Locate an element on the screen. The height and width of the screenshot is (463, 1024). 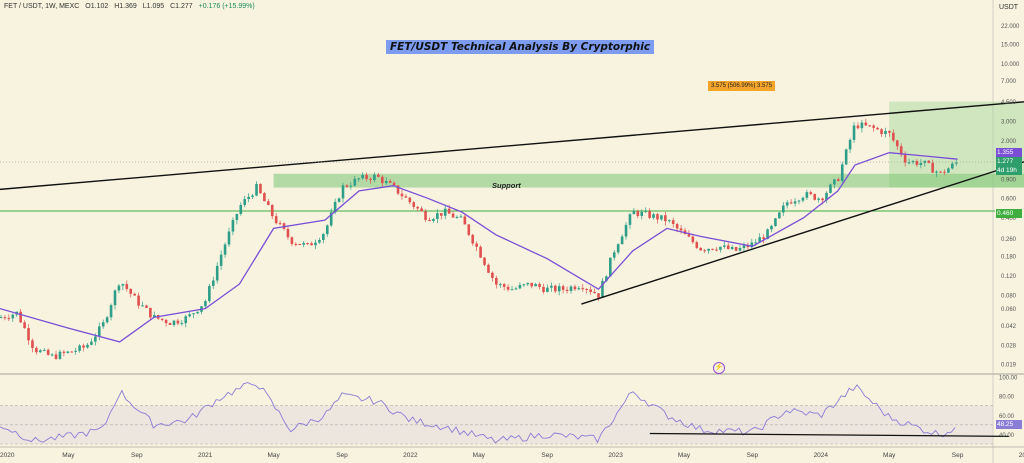
price-tick-label: 0.400 is located at coordinates (1009, 219).